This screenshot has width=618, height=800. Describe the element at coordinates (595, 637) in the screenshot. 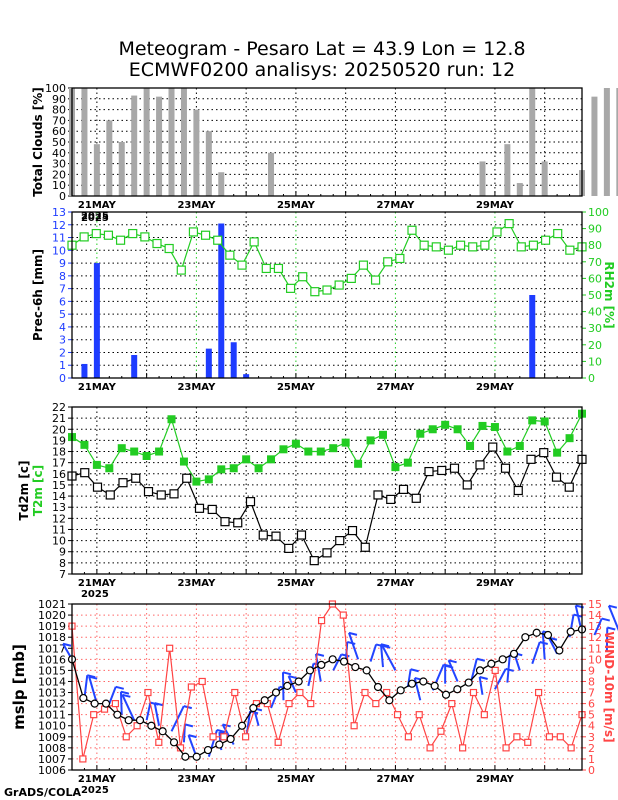

I see `y-right-tick-label: 12` at that location.